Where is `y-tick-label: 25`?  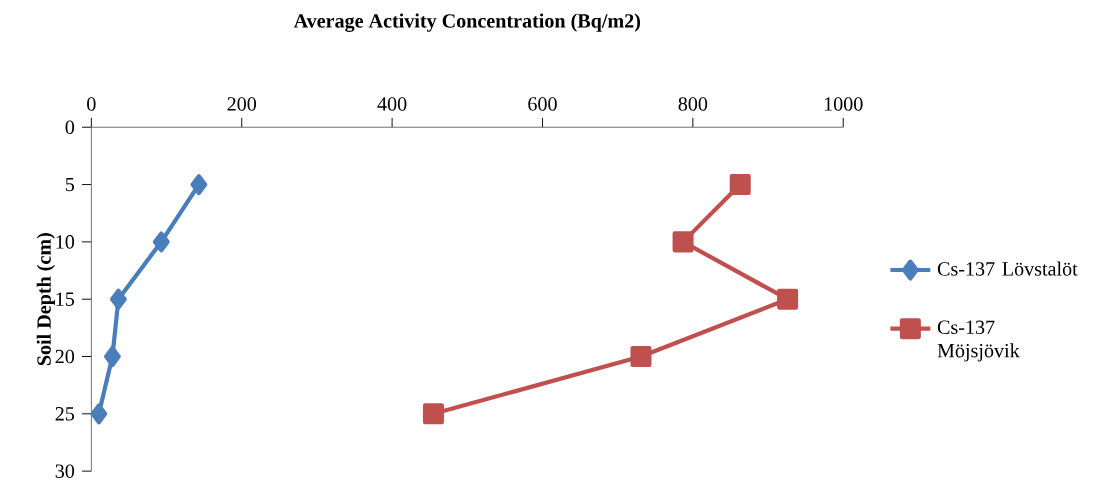
y-tick-label: 25 is located at coordinates (65, 414).